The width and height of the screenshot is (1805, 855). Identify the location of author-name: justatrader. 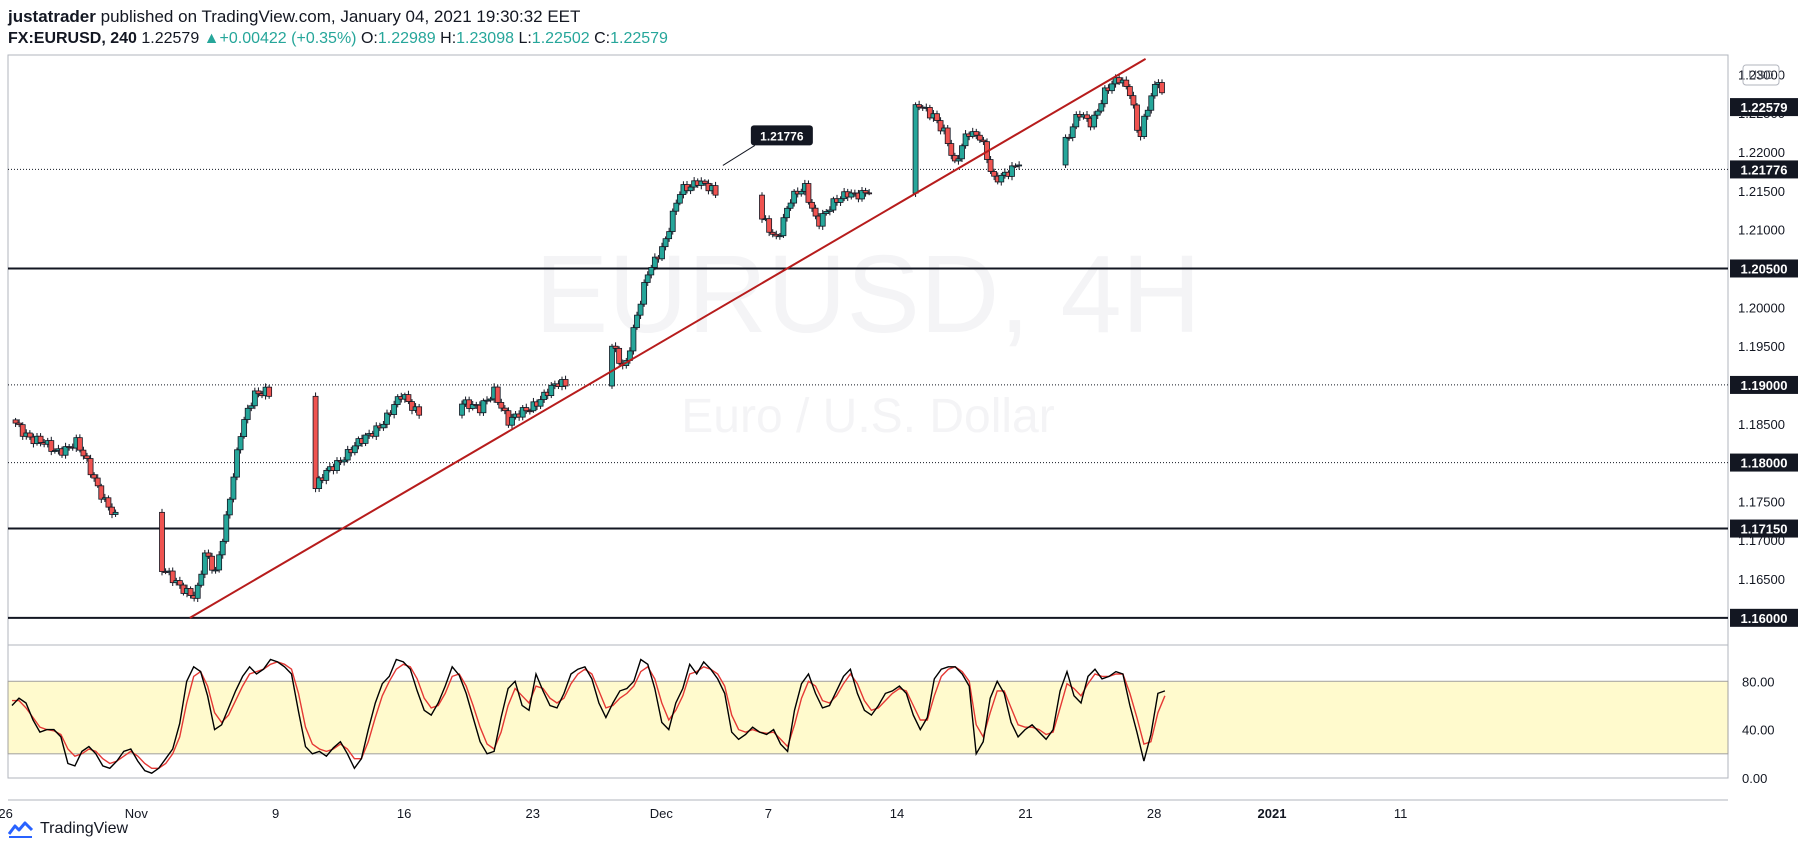
(52, 16).